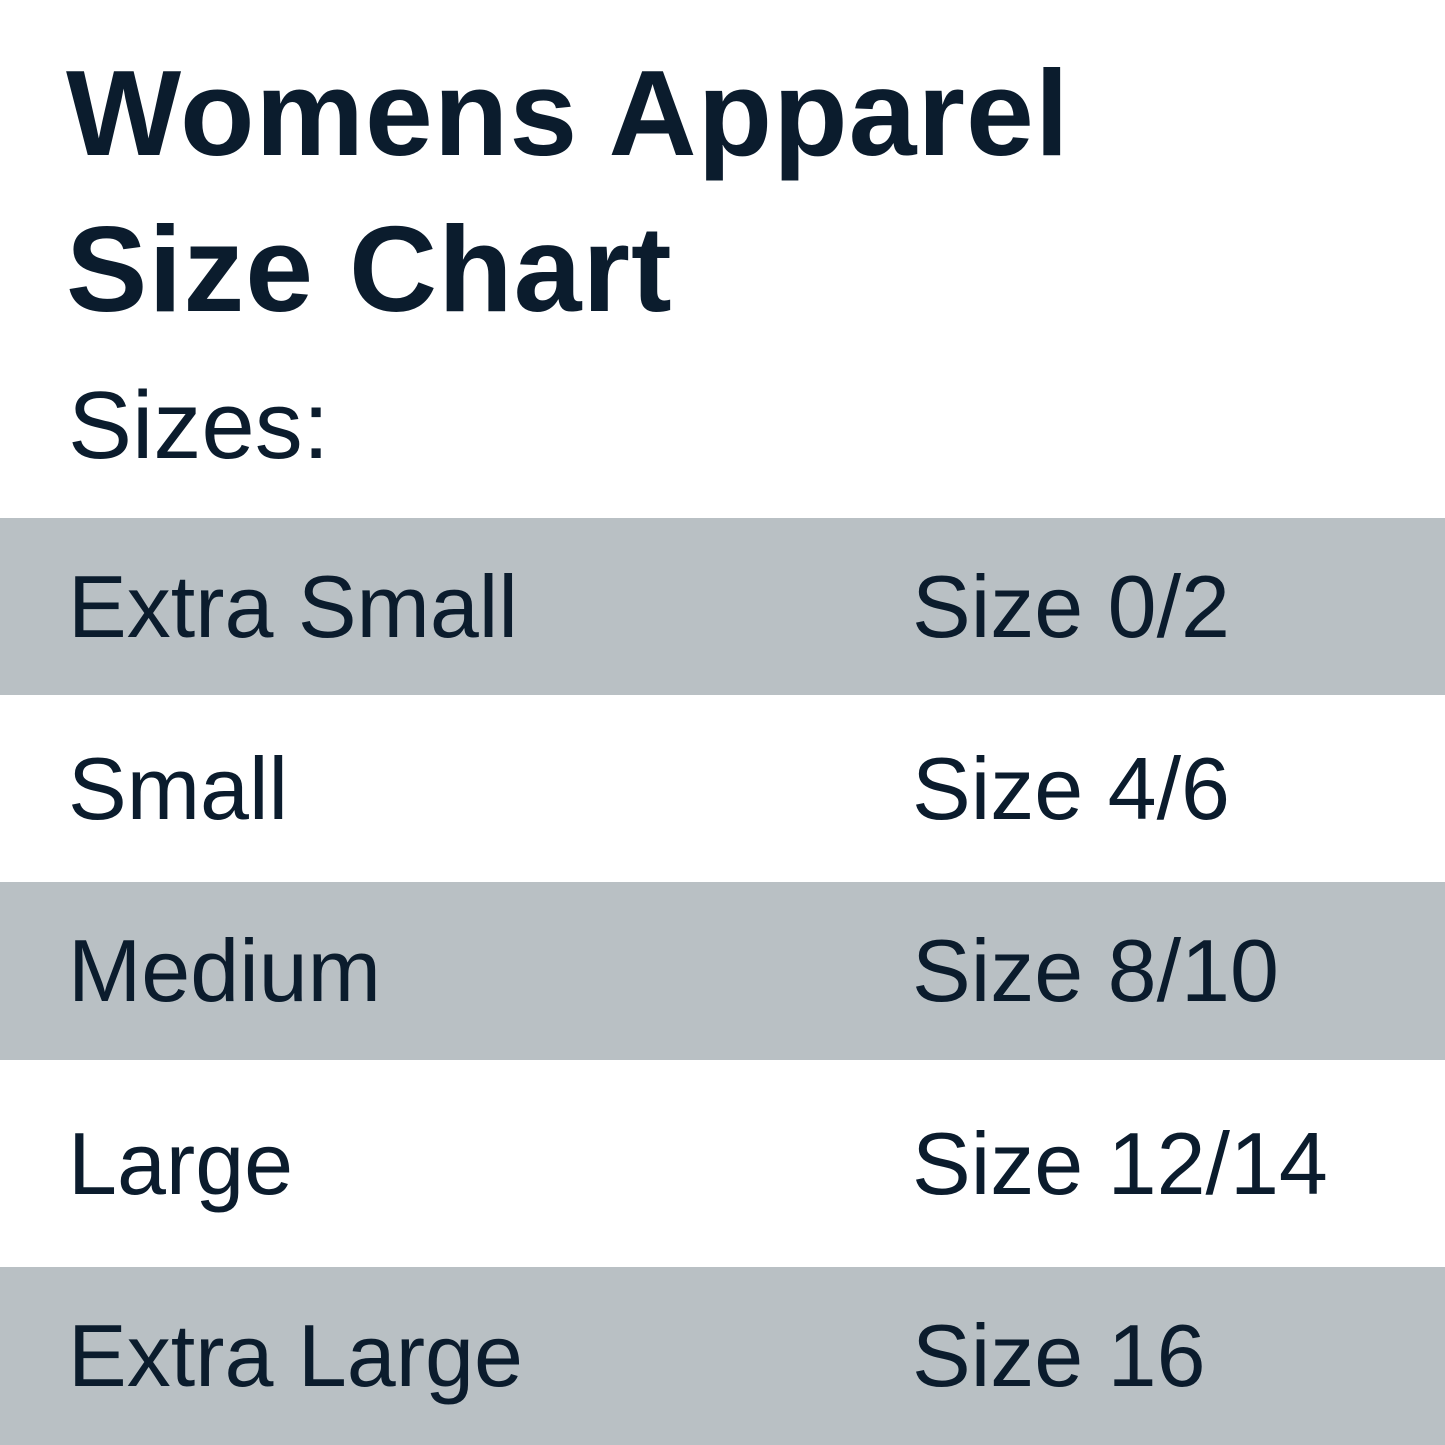  Describe the element at coordinates (1059, 1355) in the screenshot. I see `size-value: Size 16` at that location.